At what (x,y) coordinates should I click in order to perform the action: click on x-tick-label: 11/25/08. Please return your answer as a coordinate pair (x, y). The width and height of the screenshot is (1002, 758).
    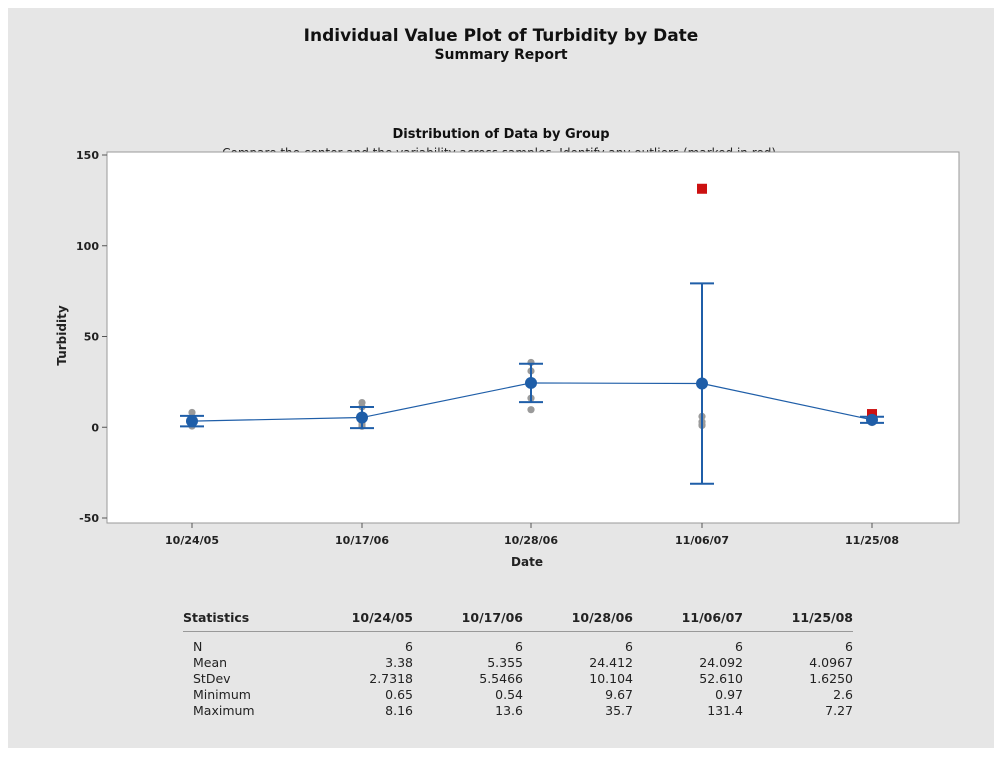
    Looking at the image, I should click on (872, 540).